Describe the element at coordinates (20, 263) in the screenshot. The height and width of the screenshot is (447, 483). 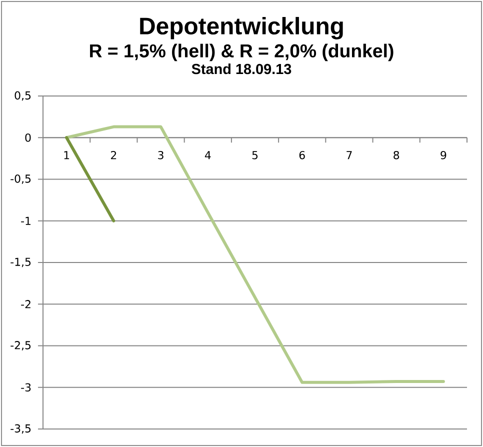
I see `y-tick-label: -1,5` at that location.